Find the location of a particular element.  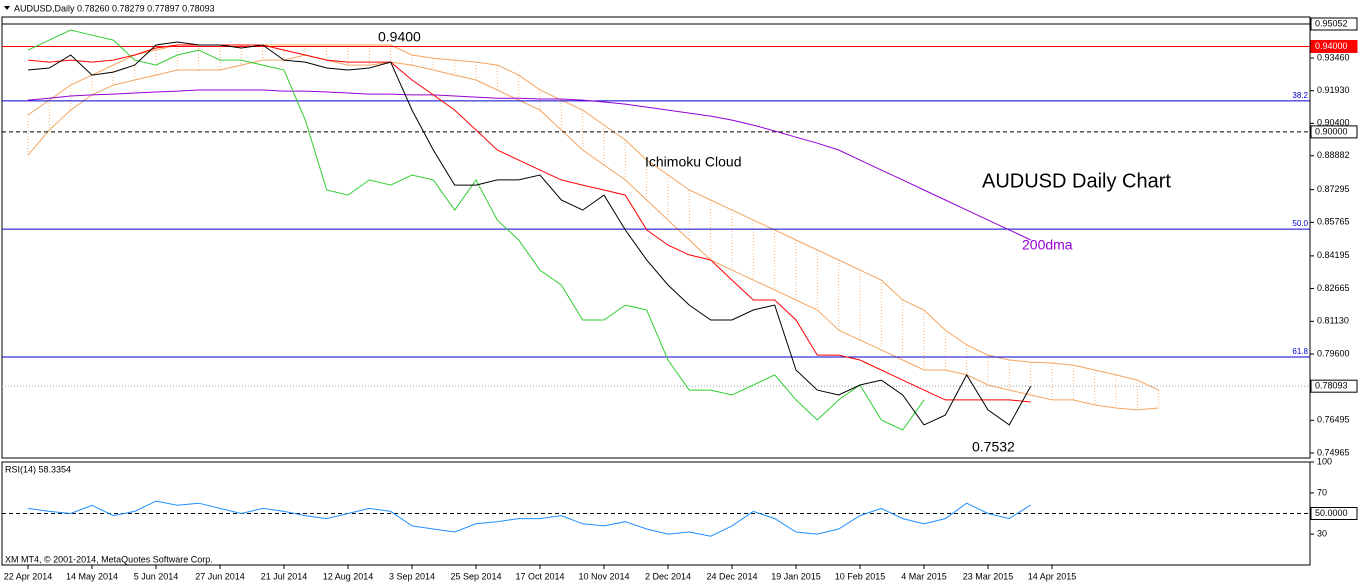

y-tick-label: 0.76495 is located at coordinates (1333, 420).